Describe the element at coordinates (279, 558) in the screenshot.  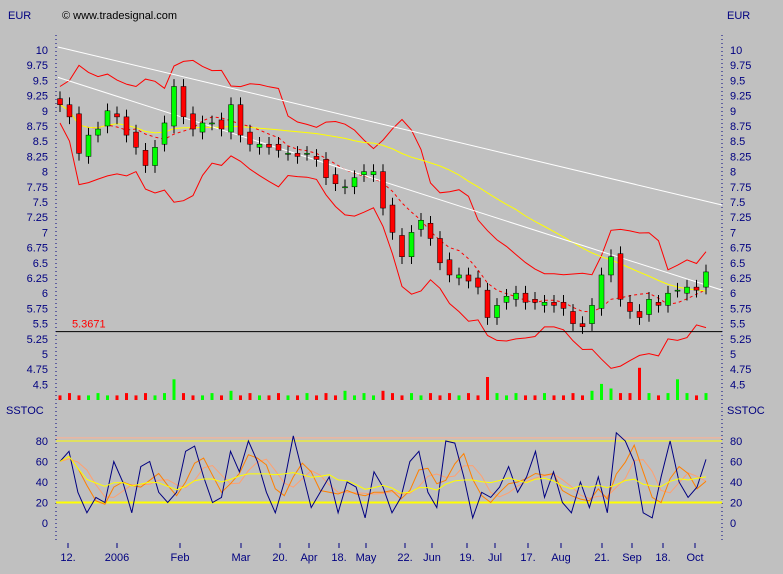
I see `x-tick-label: 20.` at that location.